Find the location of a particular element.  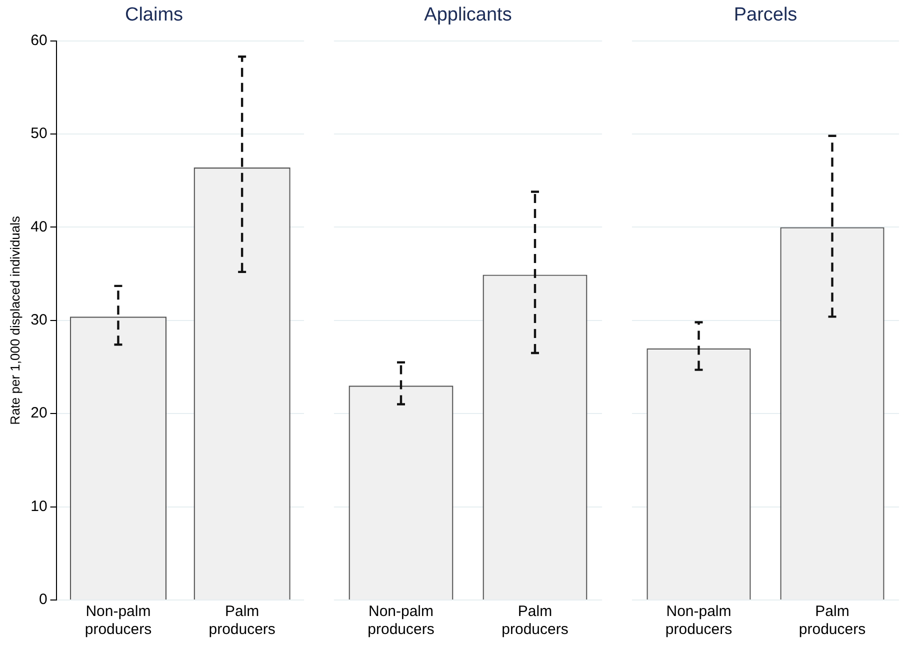

chart-title: Claims is located at coordinates (154, 15).